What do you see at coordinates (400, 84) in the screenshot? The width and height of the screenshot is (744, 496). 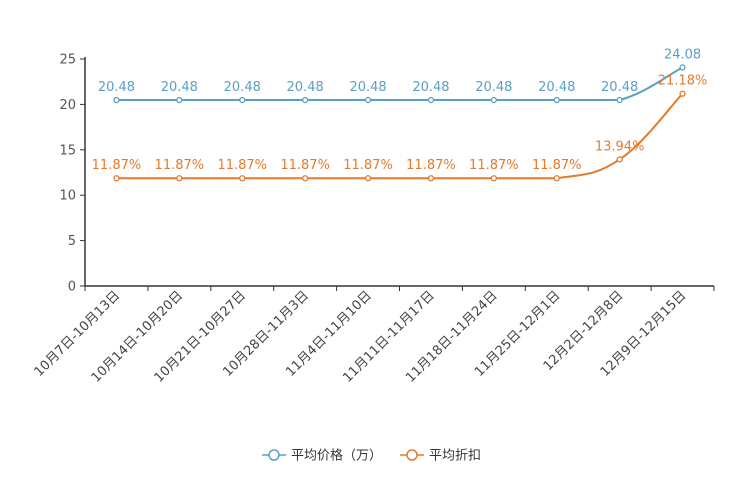 I see `series-line-avg-price` at bounding box center [400, 84].